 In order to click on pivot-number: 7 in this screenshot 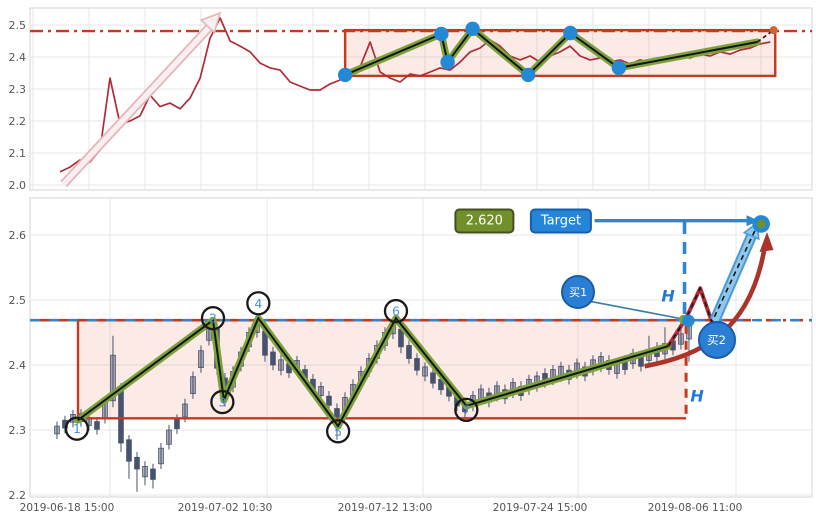, I will do `click(466, 409)`.